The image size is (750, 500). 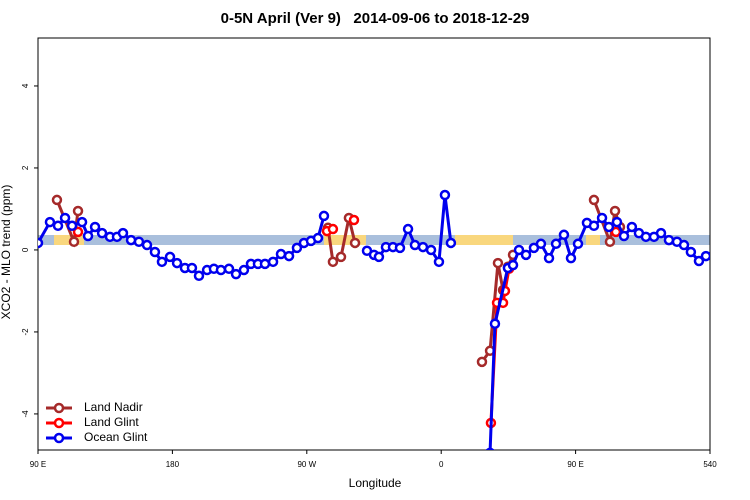 I want to click on legend-label: Land Nadir, so click(x=113, y=407).